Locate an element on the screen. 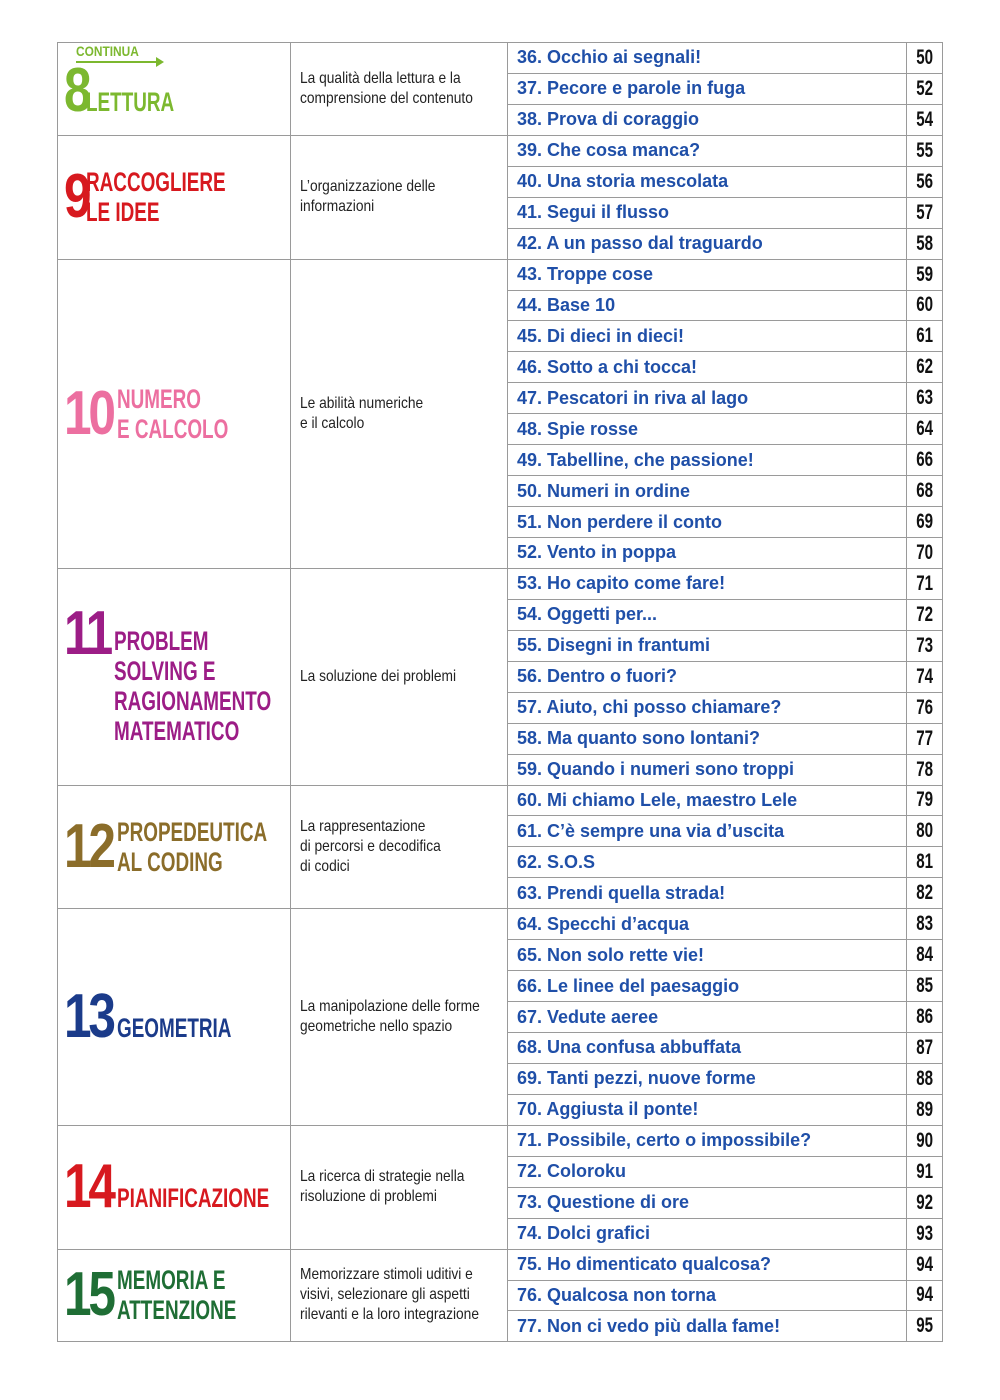  chapter-description: Le abilità numeriche e il calcolo is located at coordinates (399, 413).